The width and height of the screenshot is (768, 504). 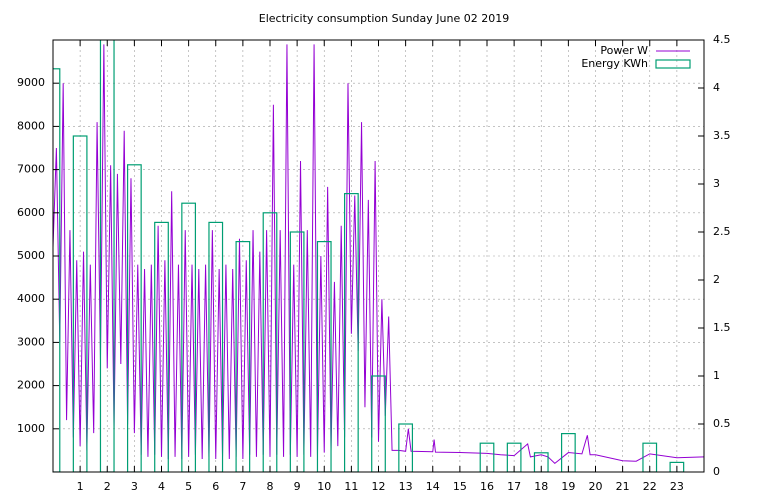 What do you see at coordinates (31, 341) in the screenshot?
I see `y-tick-label: 3000` at bounding box center [31, 341].